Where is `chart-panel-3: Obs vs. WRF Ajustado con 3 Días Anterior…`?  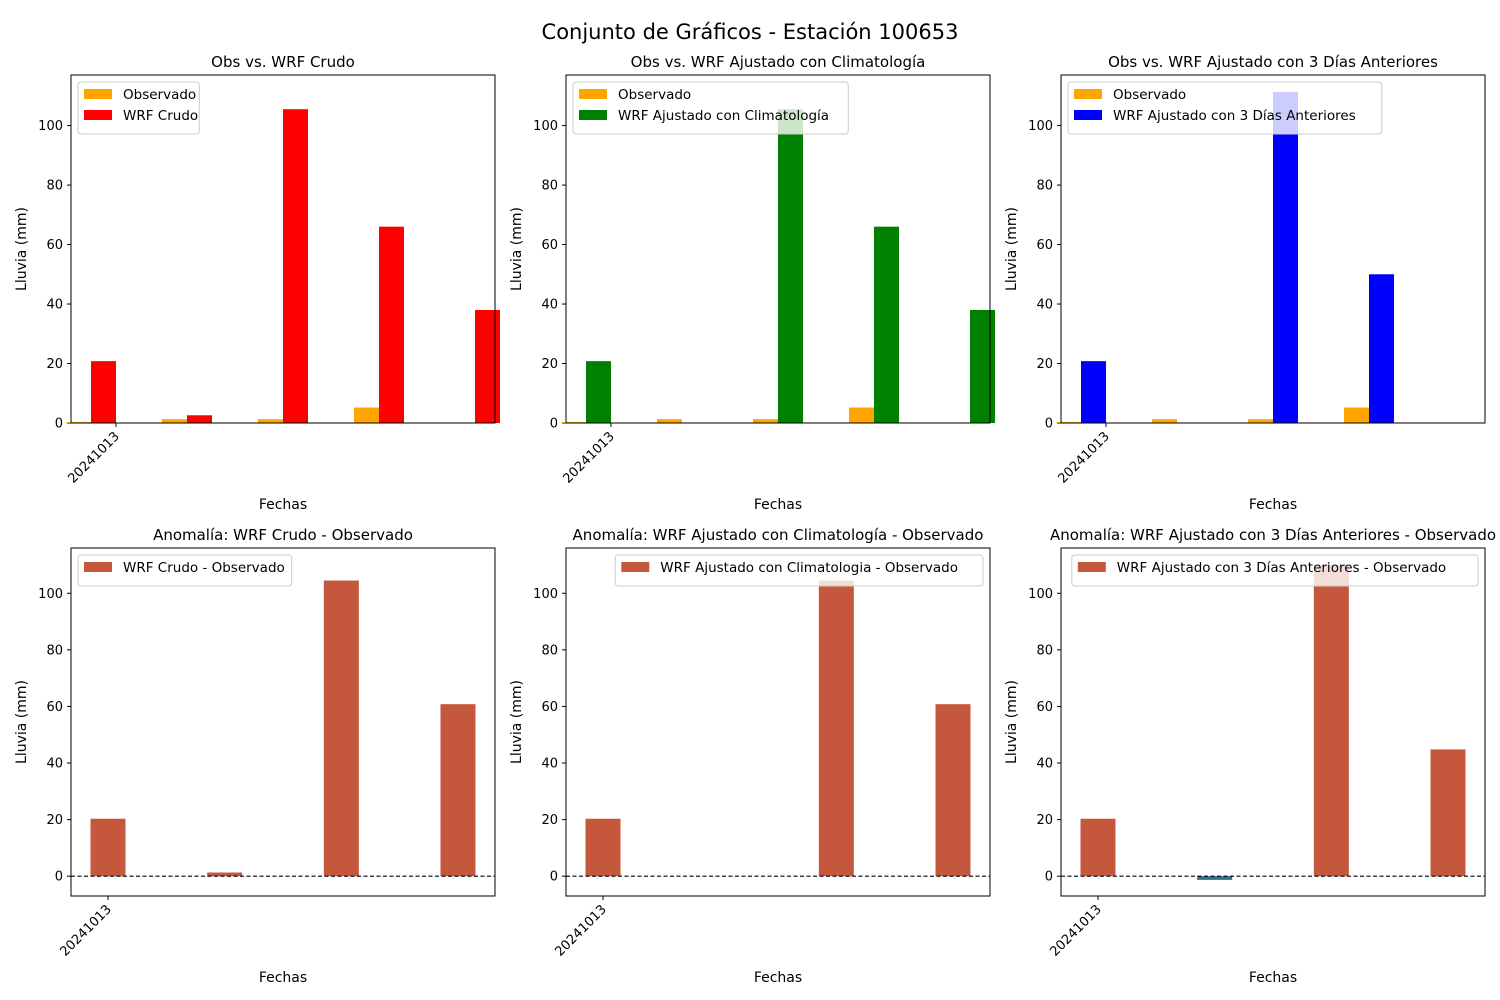
chart-panel-3: Obs vs. WRF Ajustado con 3 Días Anterior… is located at coordinates (1245, 283).